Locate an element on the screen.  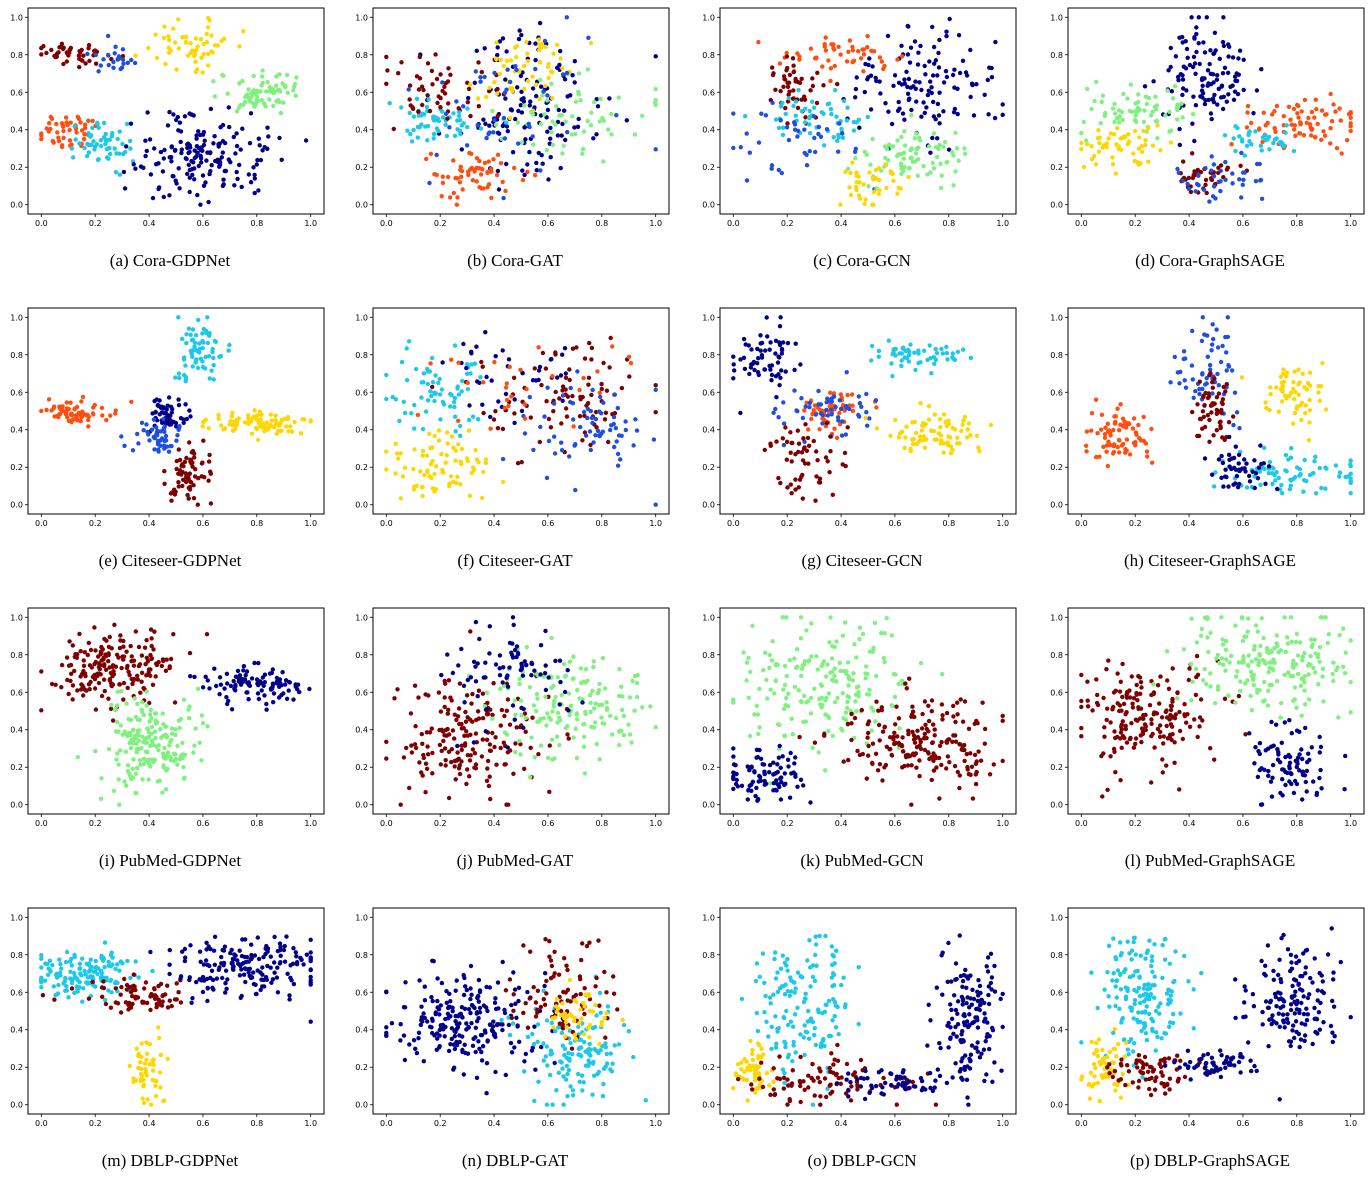
y-tick-label: 1.0 is located at coordinates (361, 317).